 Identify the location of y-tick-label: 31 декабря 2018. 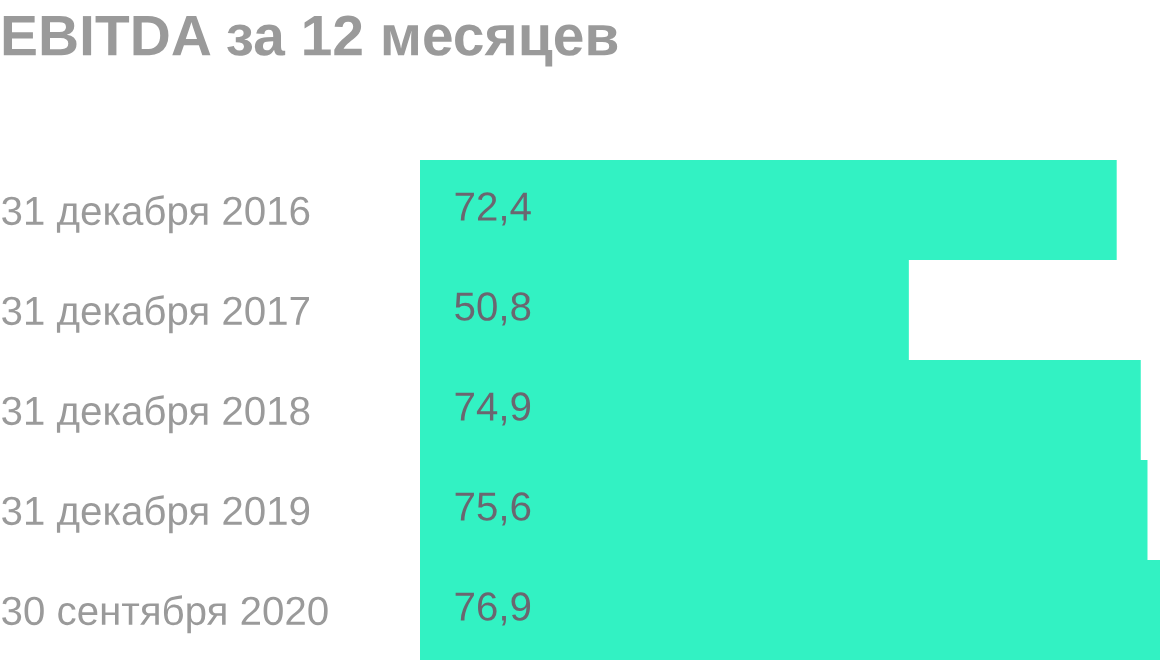
(156, 414).